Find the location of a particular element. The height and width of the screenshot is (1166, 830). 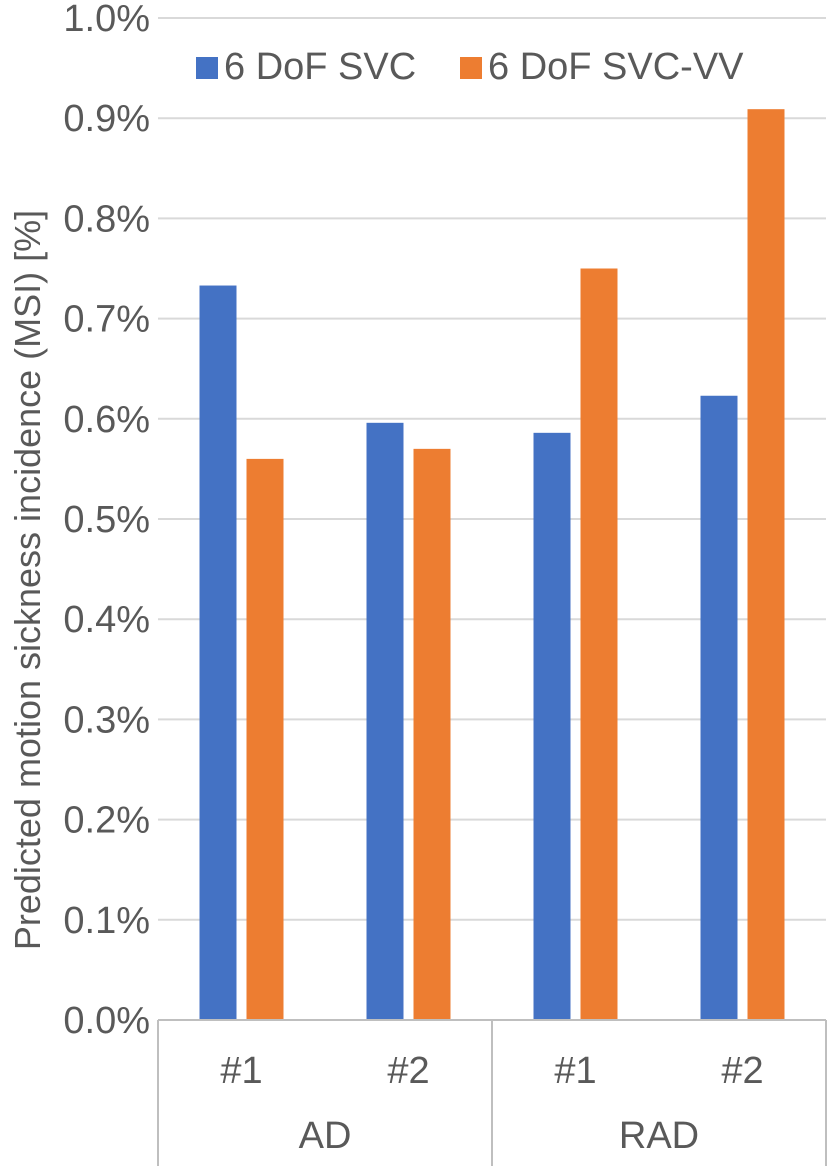

y-tick-label: 0.4% is located at coordinates (106, 620).